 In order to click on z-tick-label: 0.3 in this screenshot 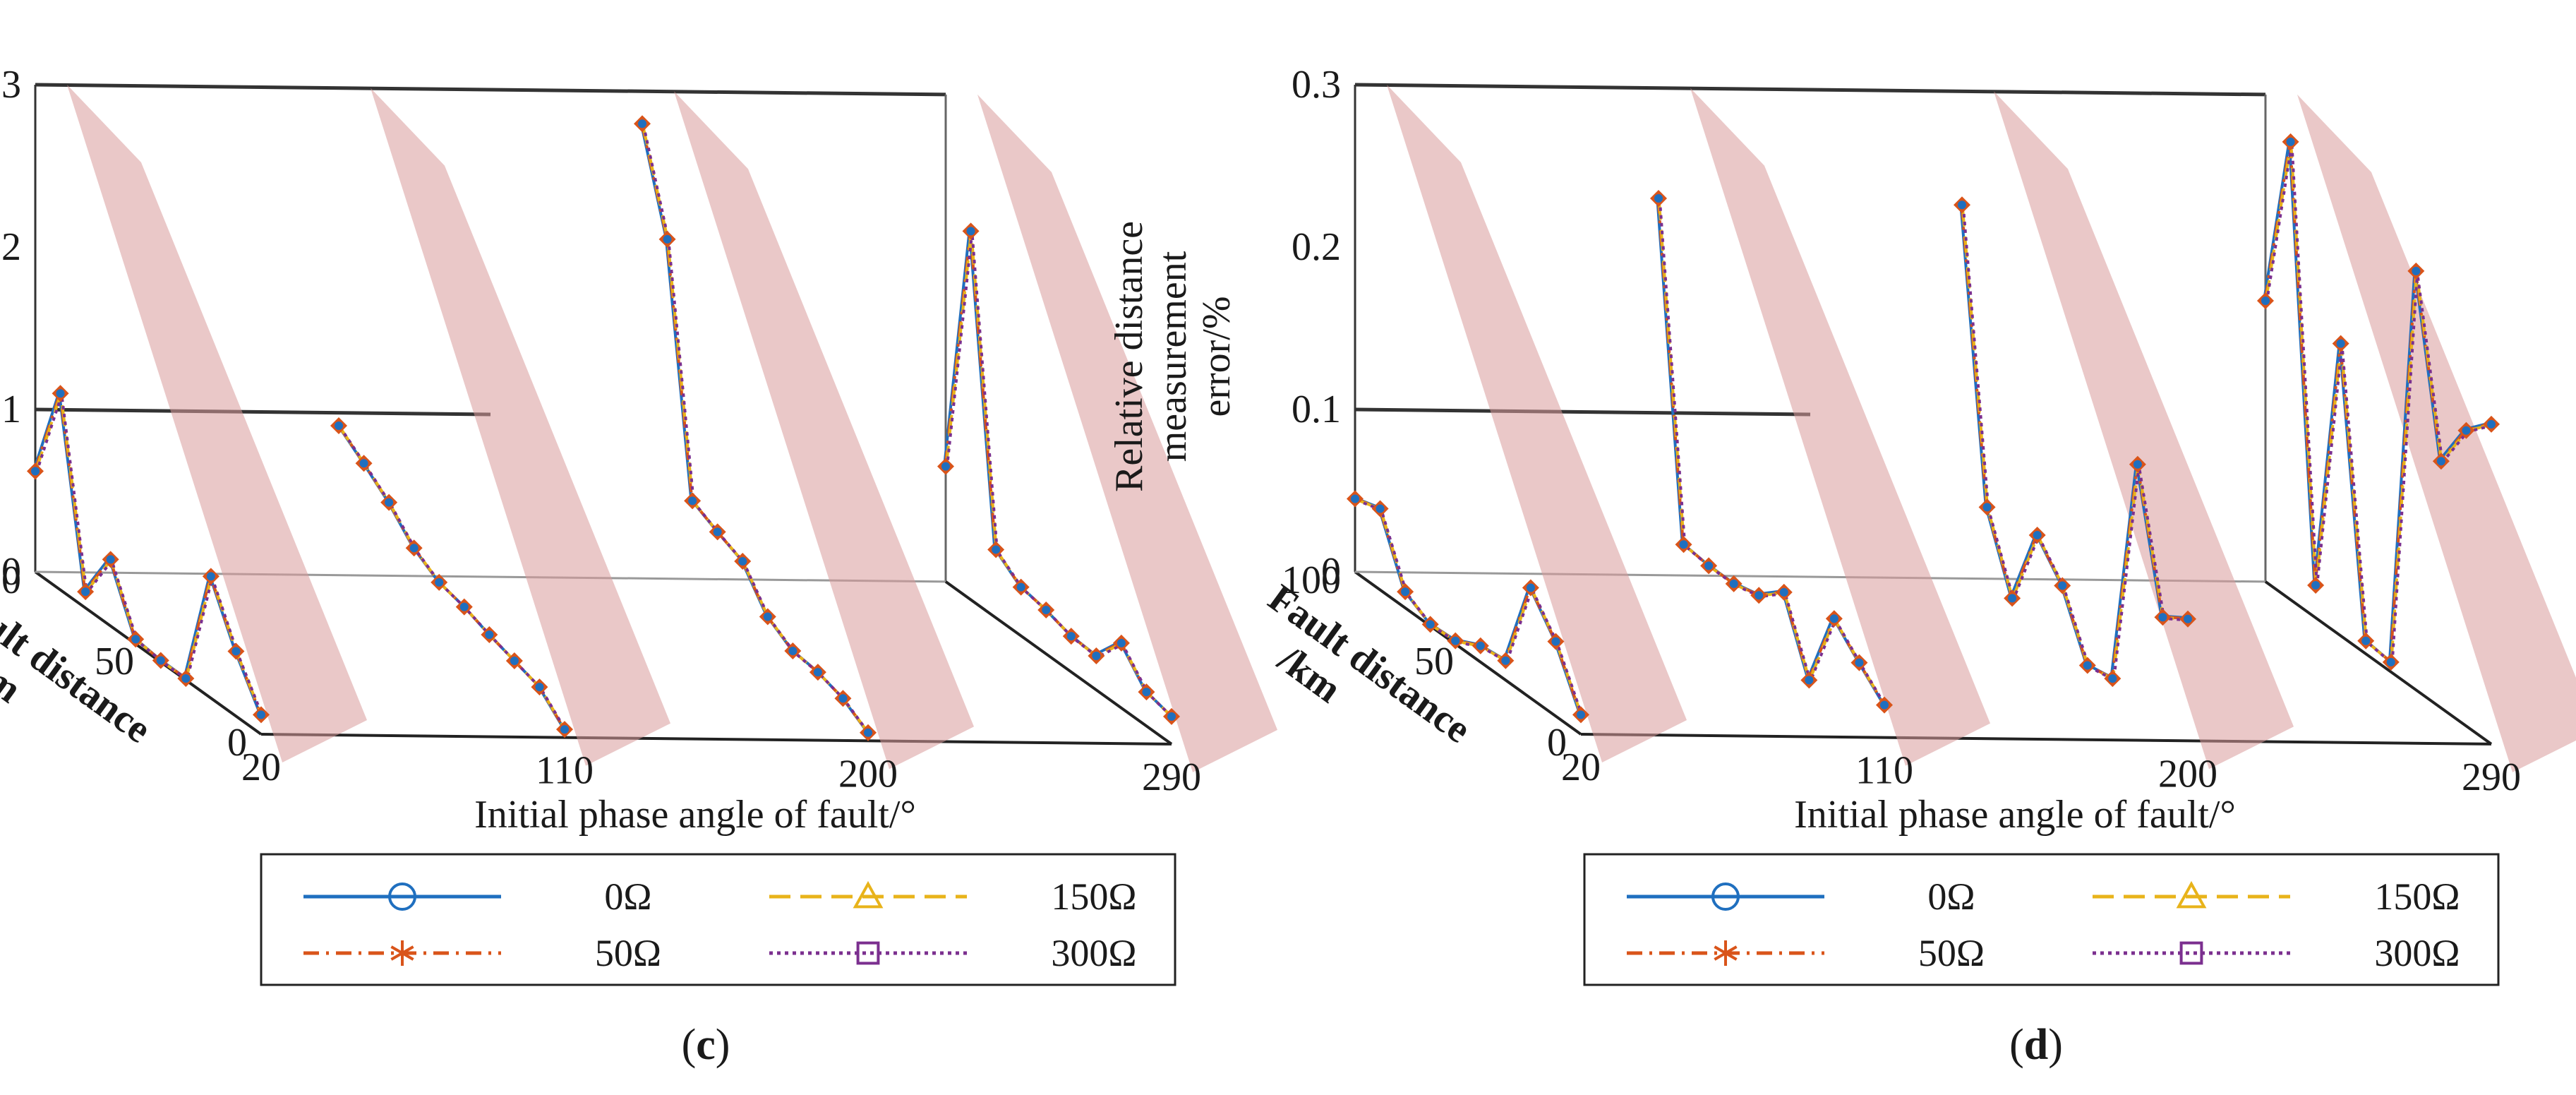, I will do `click(1316, 85)`.